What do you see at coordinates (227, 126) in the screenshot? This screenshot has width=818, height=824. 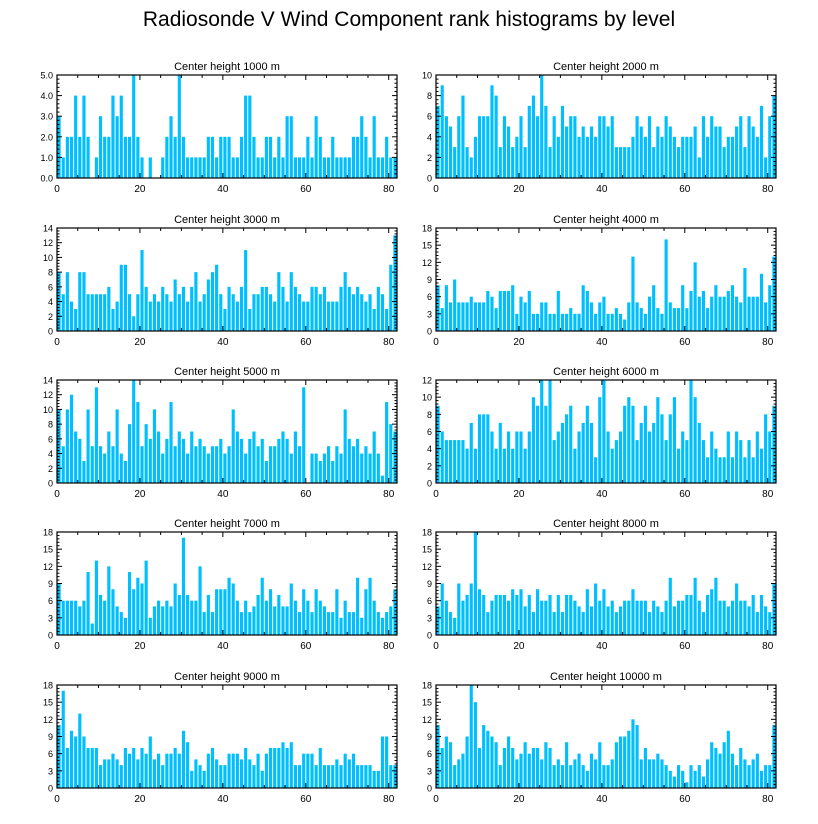 I see `plot-frame` at bounding box center [227, 126].